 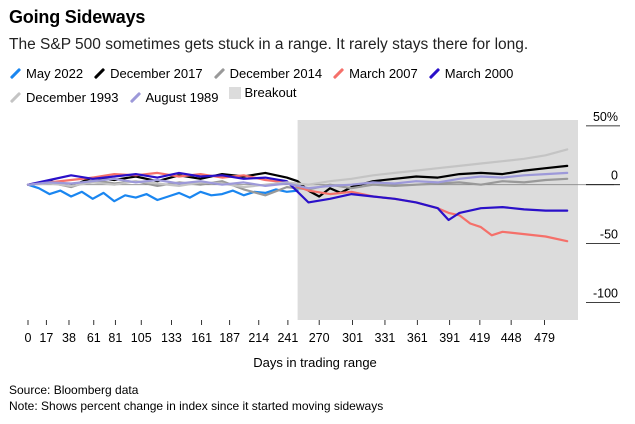 I want to click on x-tick-label: 270, so click(x=319, y=338).